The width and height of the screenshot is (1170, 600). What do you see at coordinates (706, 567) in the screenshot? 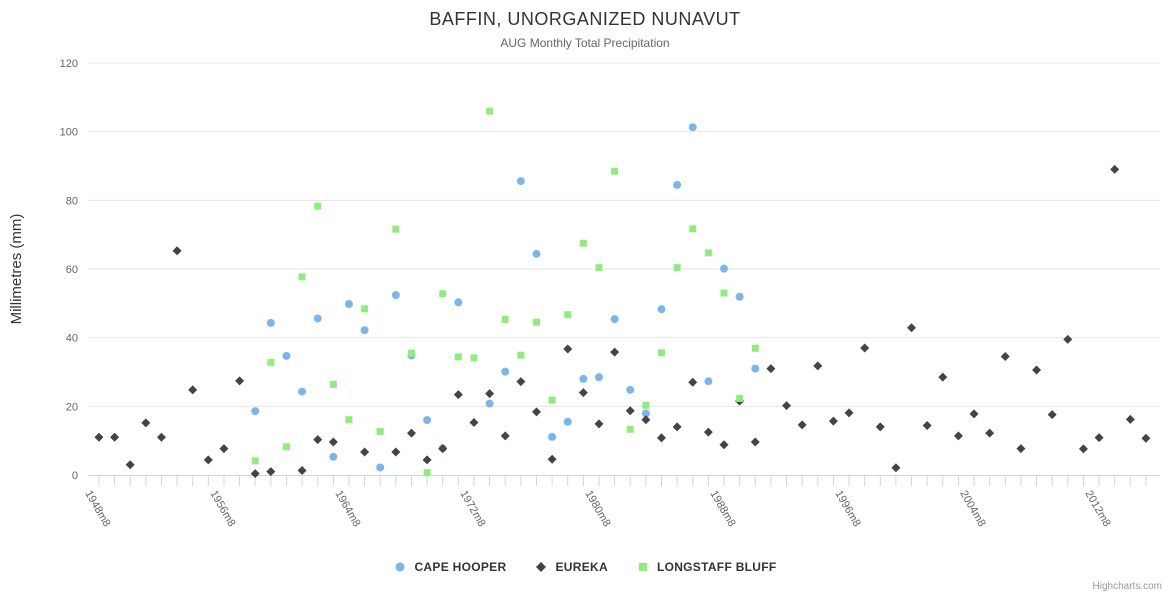
I see `legend-item-longstaff-bluff: LONGSTAFF BLUFF` at bounding box center [706, 567].